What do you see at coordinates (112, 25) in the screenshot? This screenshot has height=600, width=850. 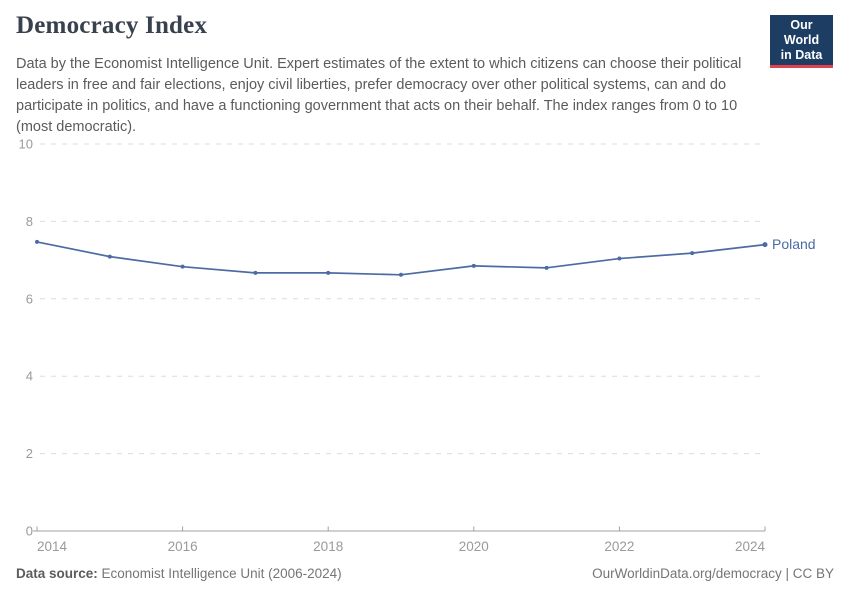 I see `page-title: Democracy Index` at bounding box center [112, 25].